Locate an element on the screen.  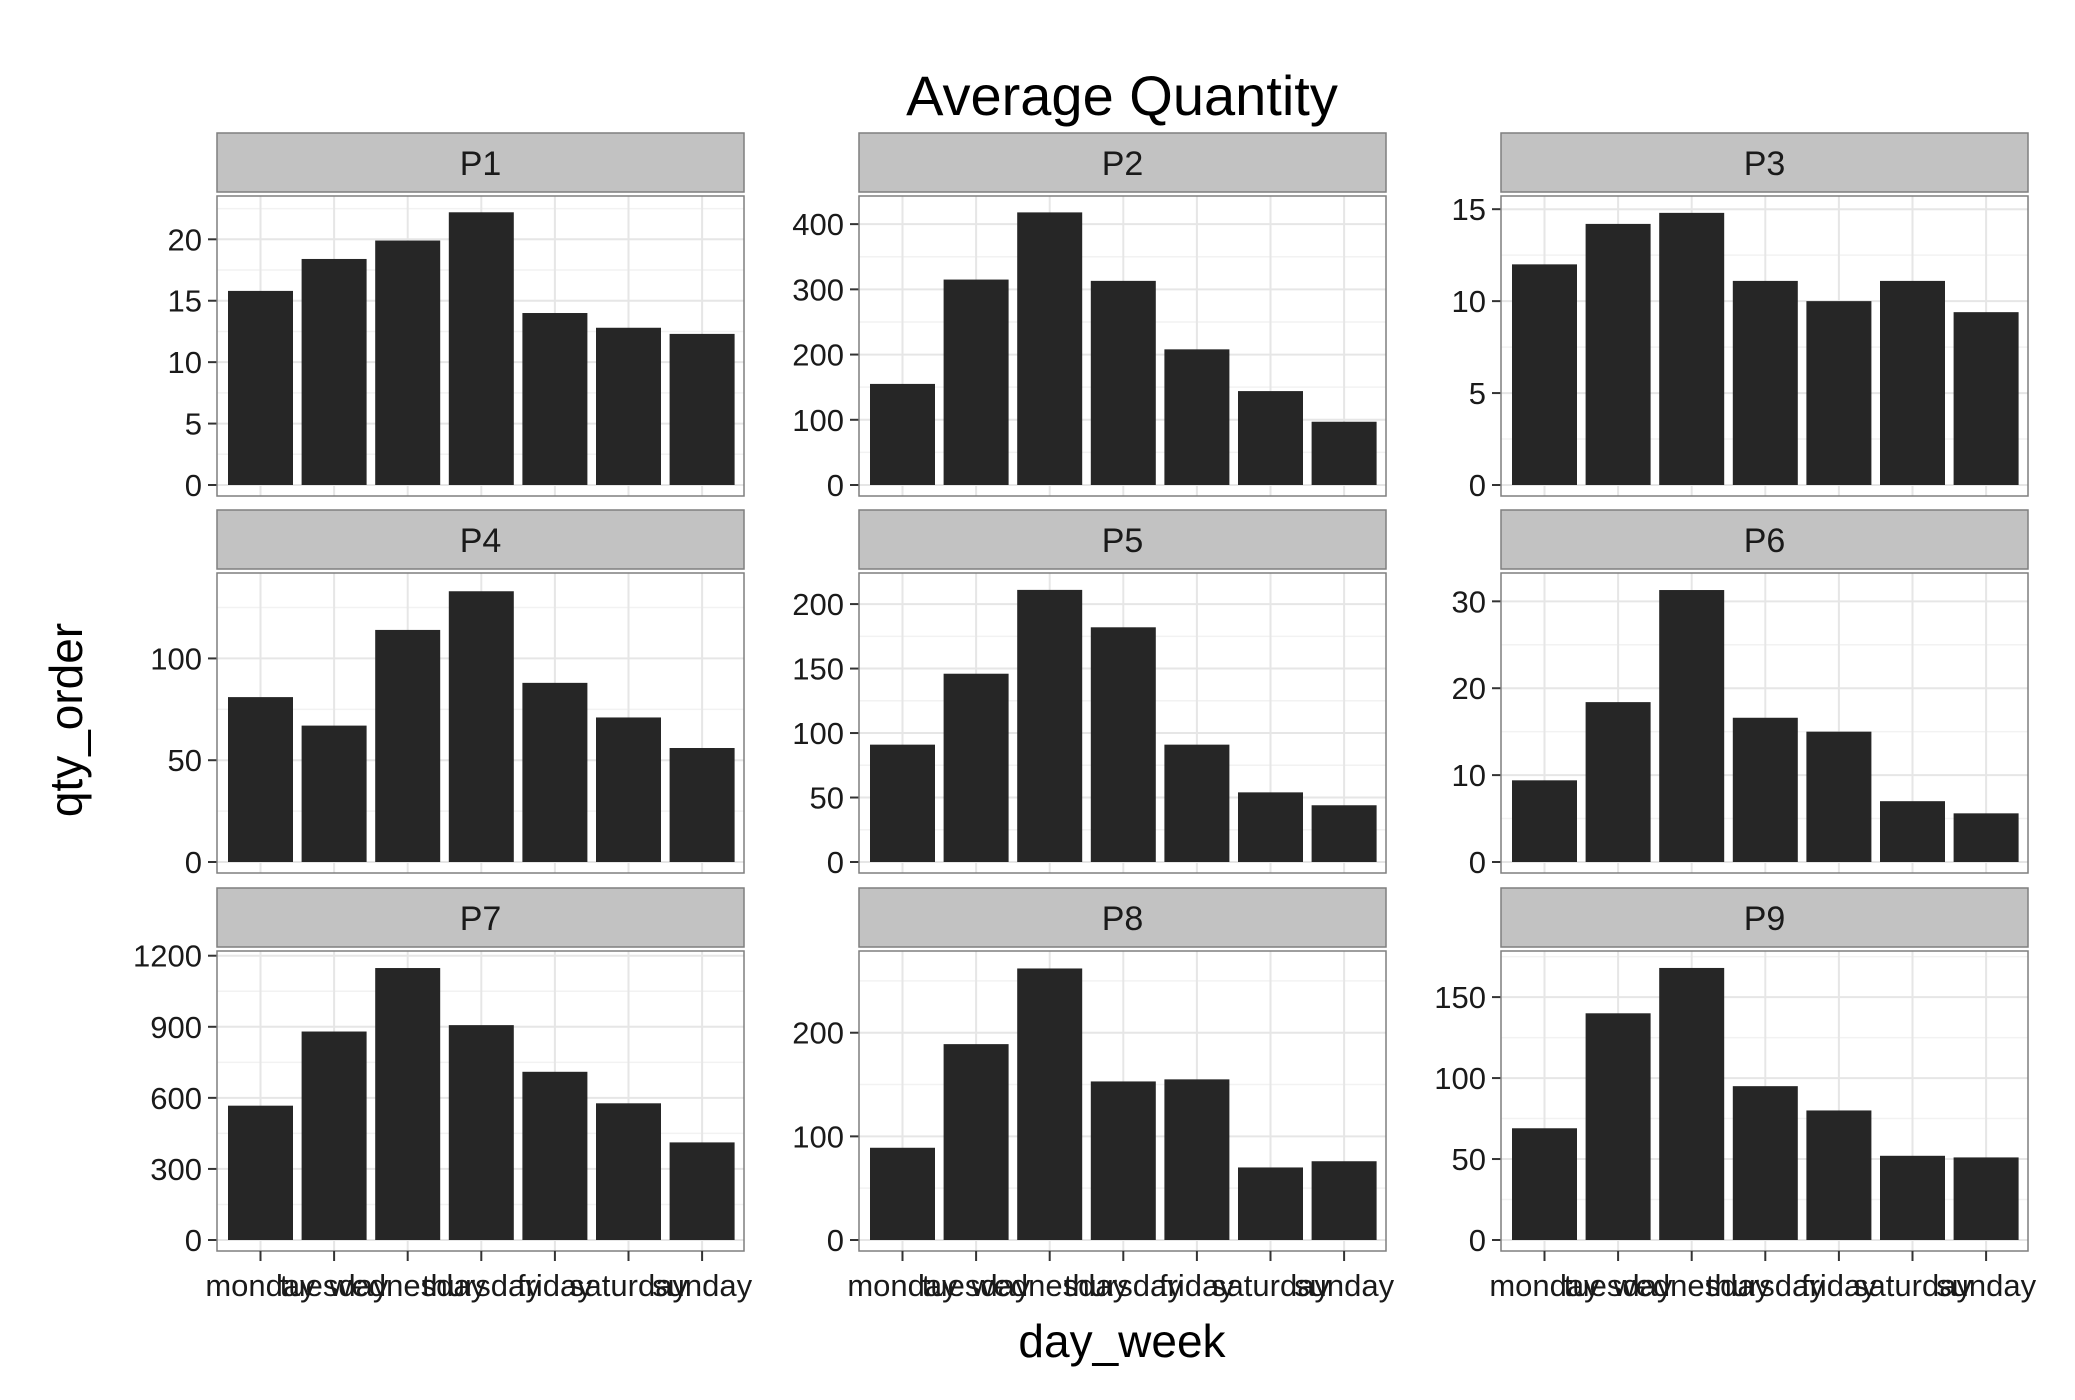
bar-p1-monday is located at coordinates (260, 387).